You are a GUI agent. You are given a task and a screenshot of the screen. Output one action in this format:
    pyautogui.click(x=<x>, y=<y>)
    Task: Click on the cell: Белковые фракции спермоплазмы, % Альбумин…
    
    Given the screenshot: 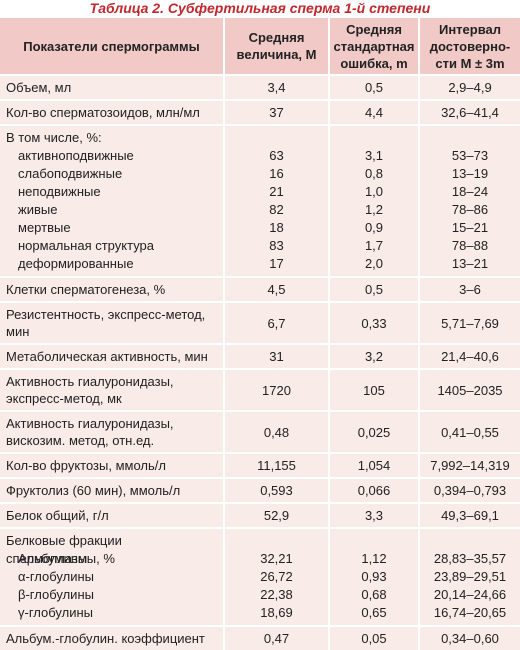 What is the action you would take?
    pyautogui.click(x=111, y=577)
    